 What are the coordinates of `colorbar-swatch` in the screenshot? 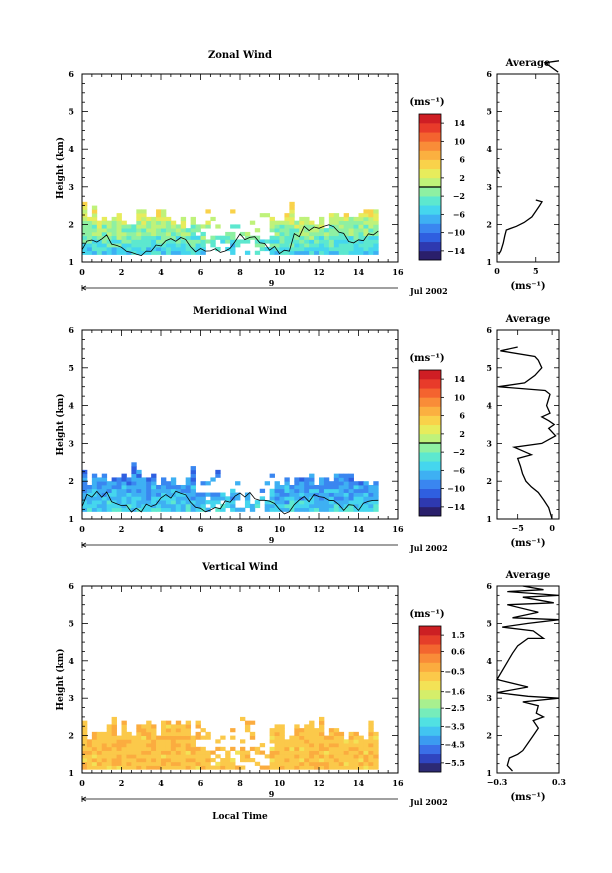 It's located at (430, 137).